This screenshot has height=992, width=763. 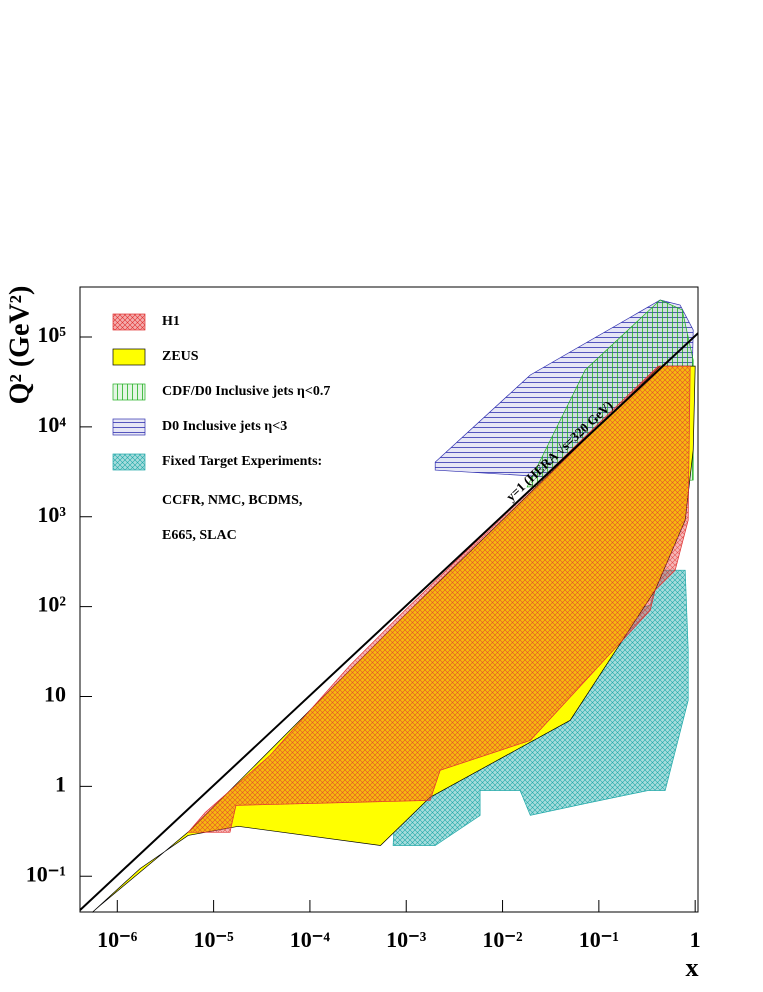 What do you see at coordinates (242, 461) in the screenshot?
I see `legend-label: Fixed Target Experiments:` at bounding box center [242, 461].